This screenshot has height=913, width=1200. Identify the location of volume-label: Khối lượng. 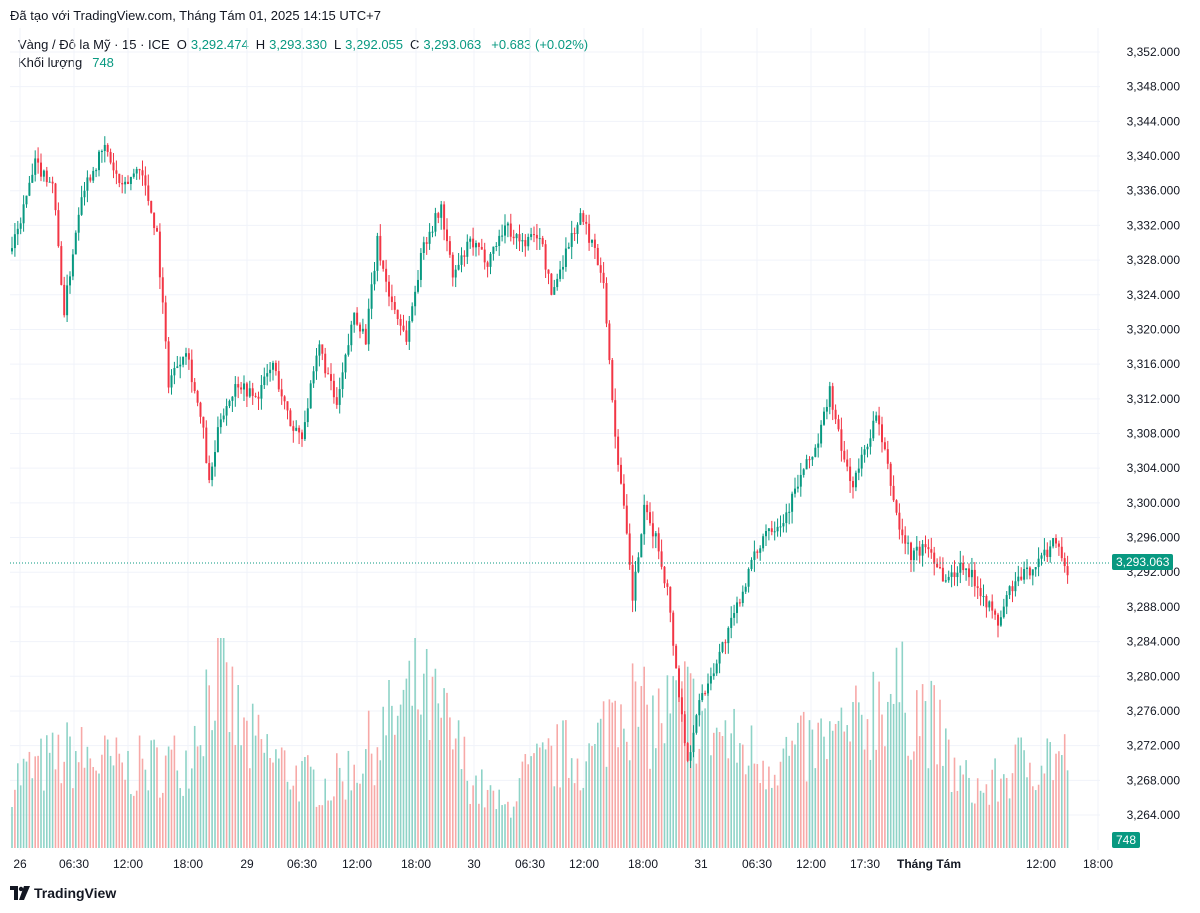
(50, 62).